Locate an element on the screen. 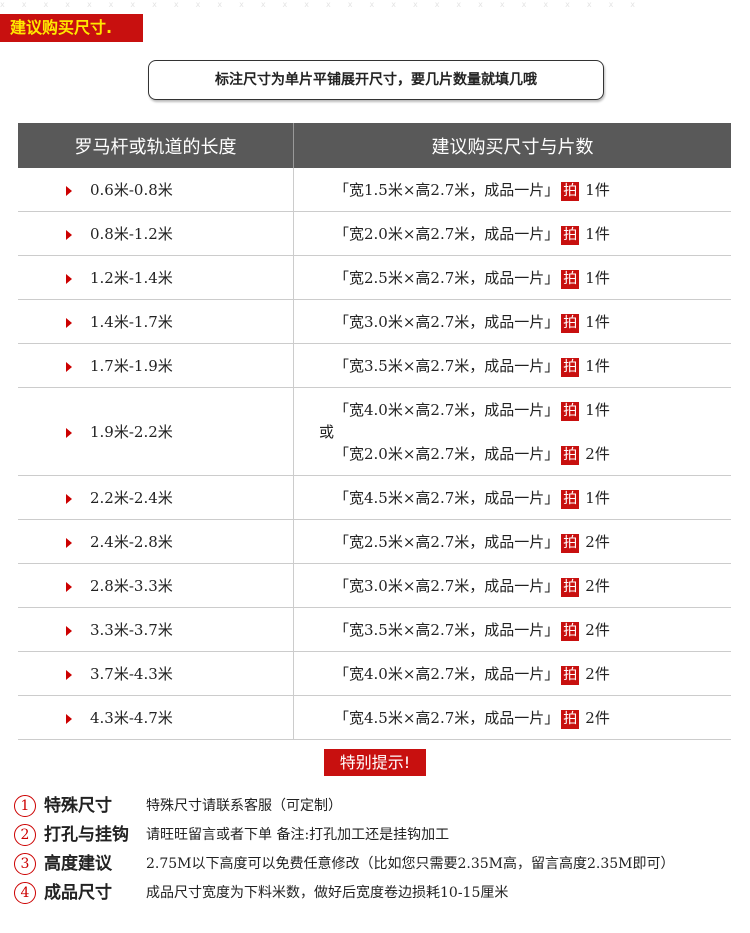 The image size is (750, 933). suggestion-cell: 「宽2.0米×高2.7米，成品一片」拍 1件 is located at coordinates (512, 233).